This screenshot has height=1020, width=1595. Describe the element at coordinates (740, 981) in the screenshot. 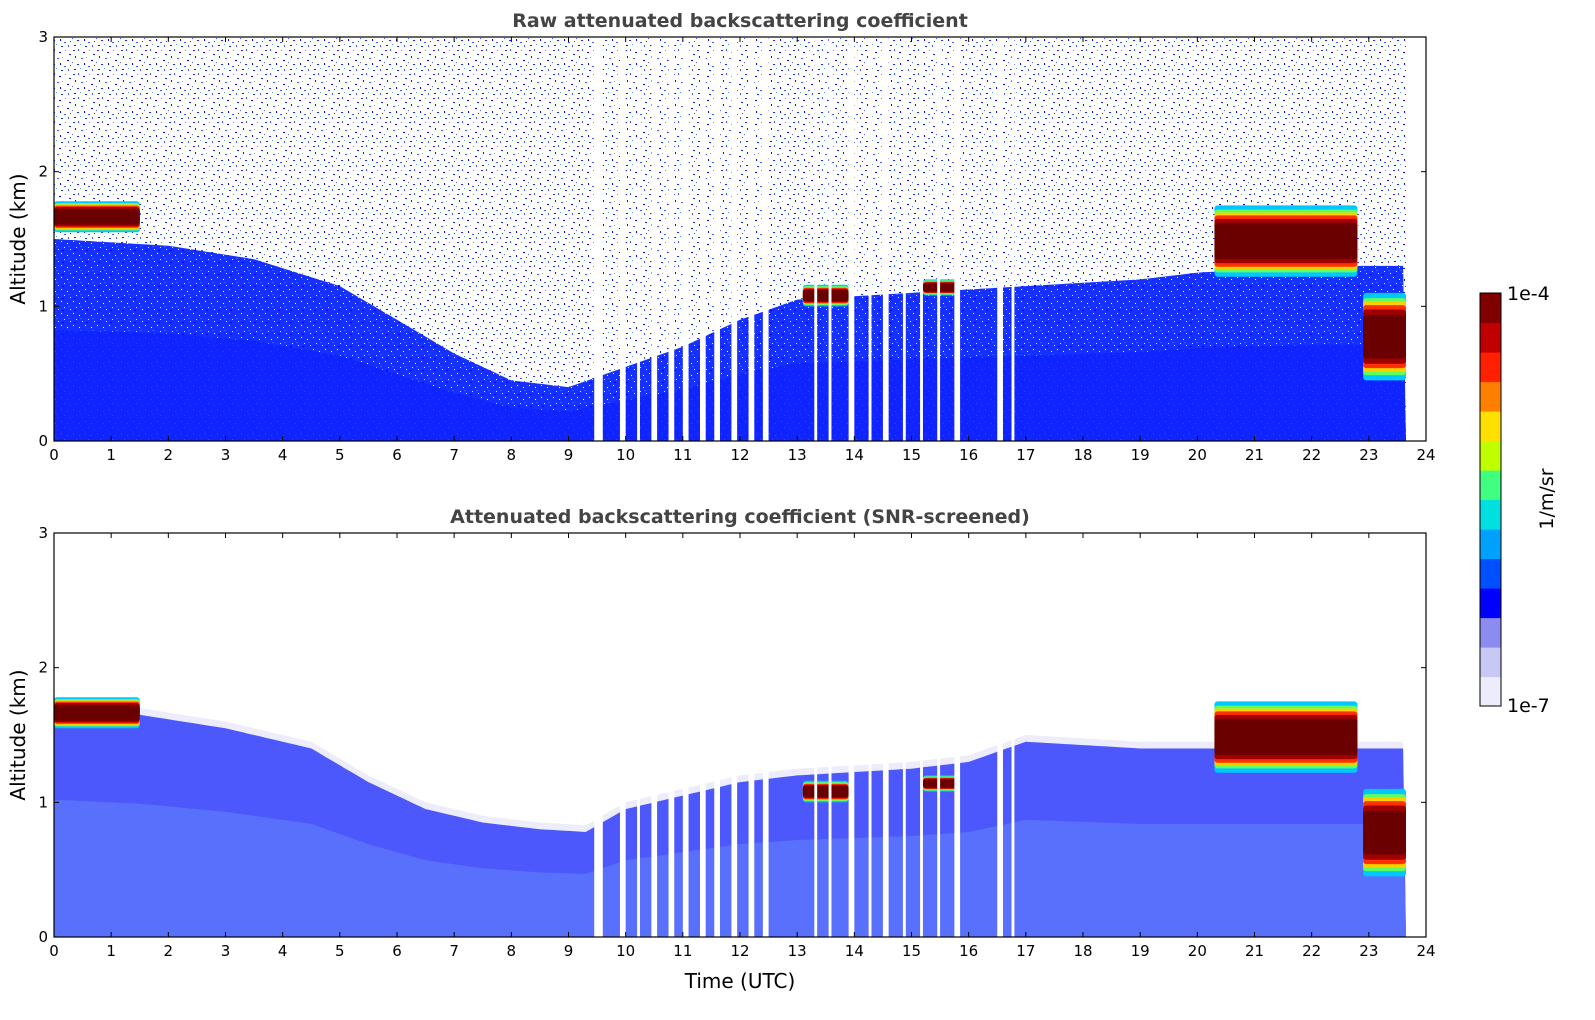

I see `x-axis-label: Time (UTC)` at that location.